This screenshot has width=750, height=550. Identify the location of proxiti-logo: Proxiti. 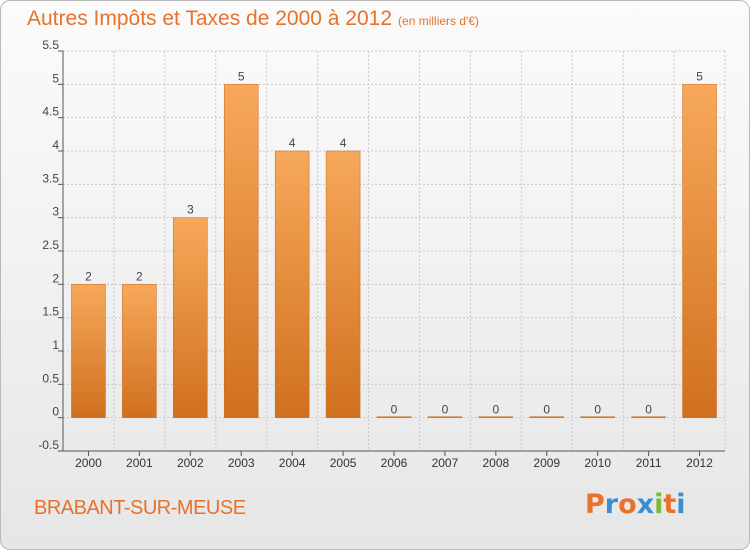
(635, 504).